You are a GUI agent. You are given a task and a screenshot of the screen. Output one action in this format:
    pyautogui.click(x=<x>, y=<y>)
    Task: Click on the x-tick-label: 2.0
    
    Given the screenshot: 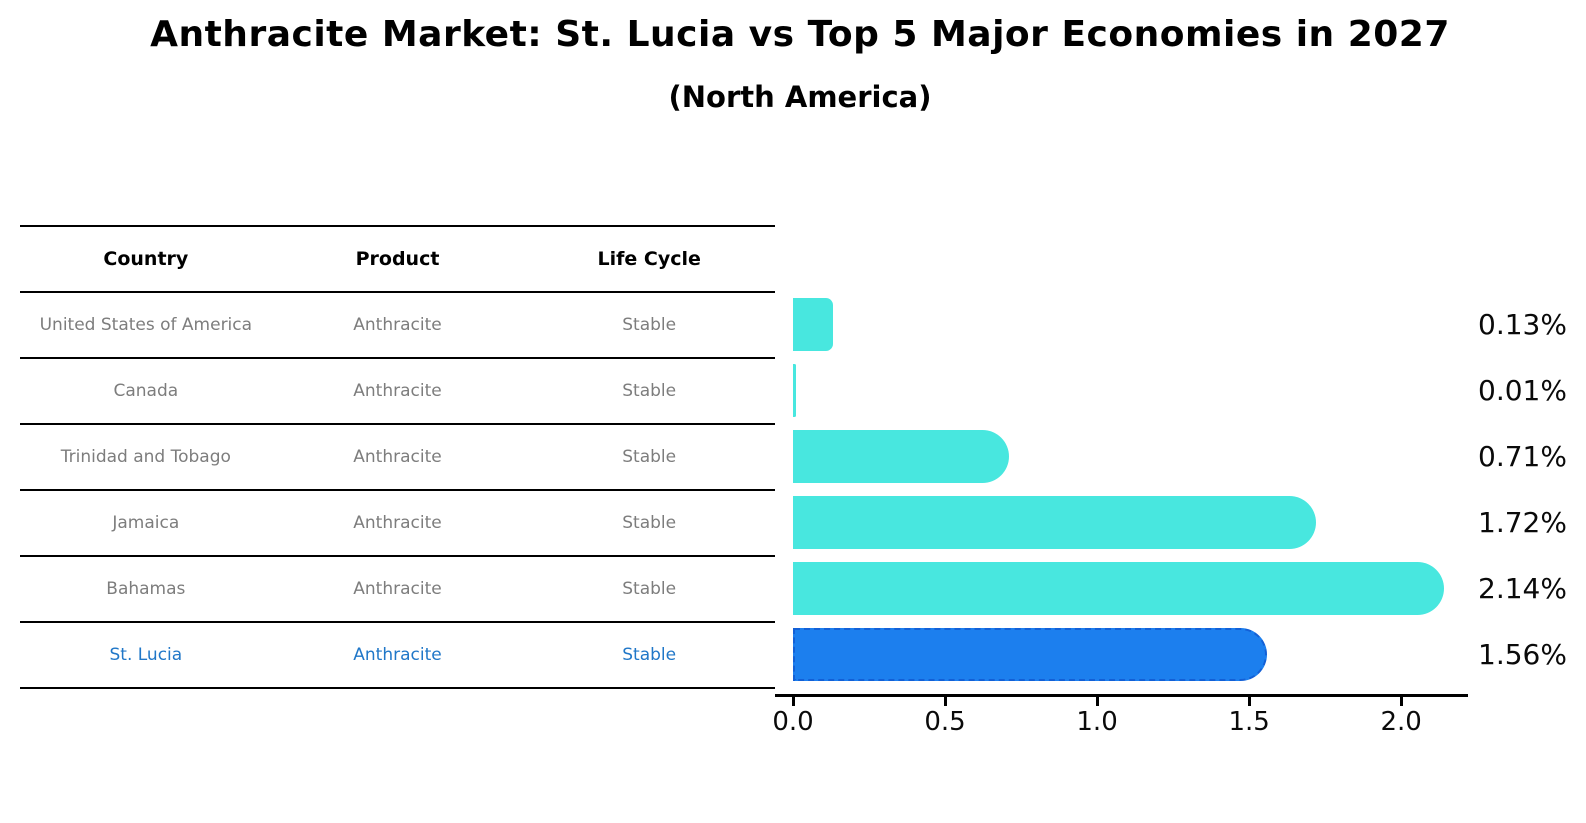 What is the action you would take?
    pyautogui.click(x=1401, y=722)
    